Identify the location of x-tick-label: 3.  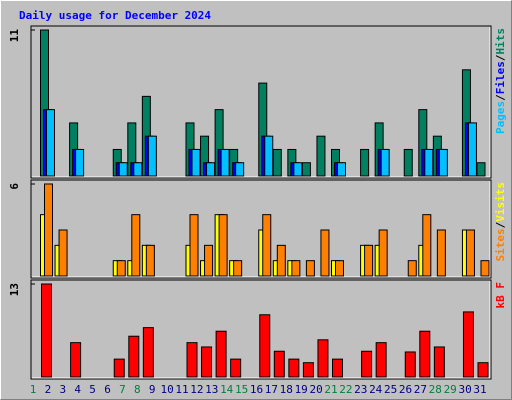
(62, 389).